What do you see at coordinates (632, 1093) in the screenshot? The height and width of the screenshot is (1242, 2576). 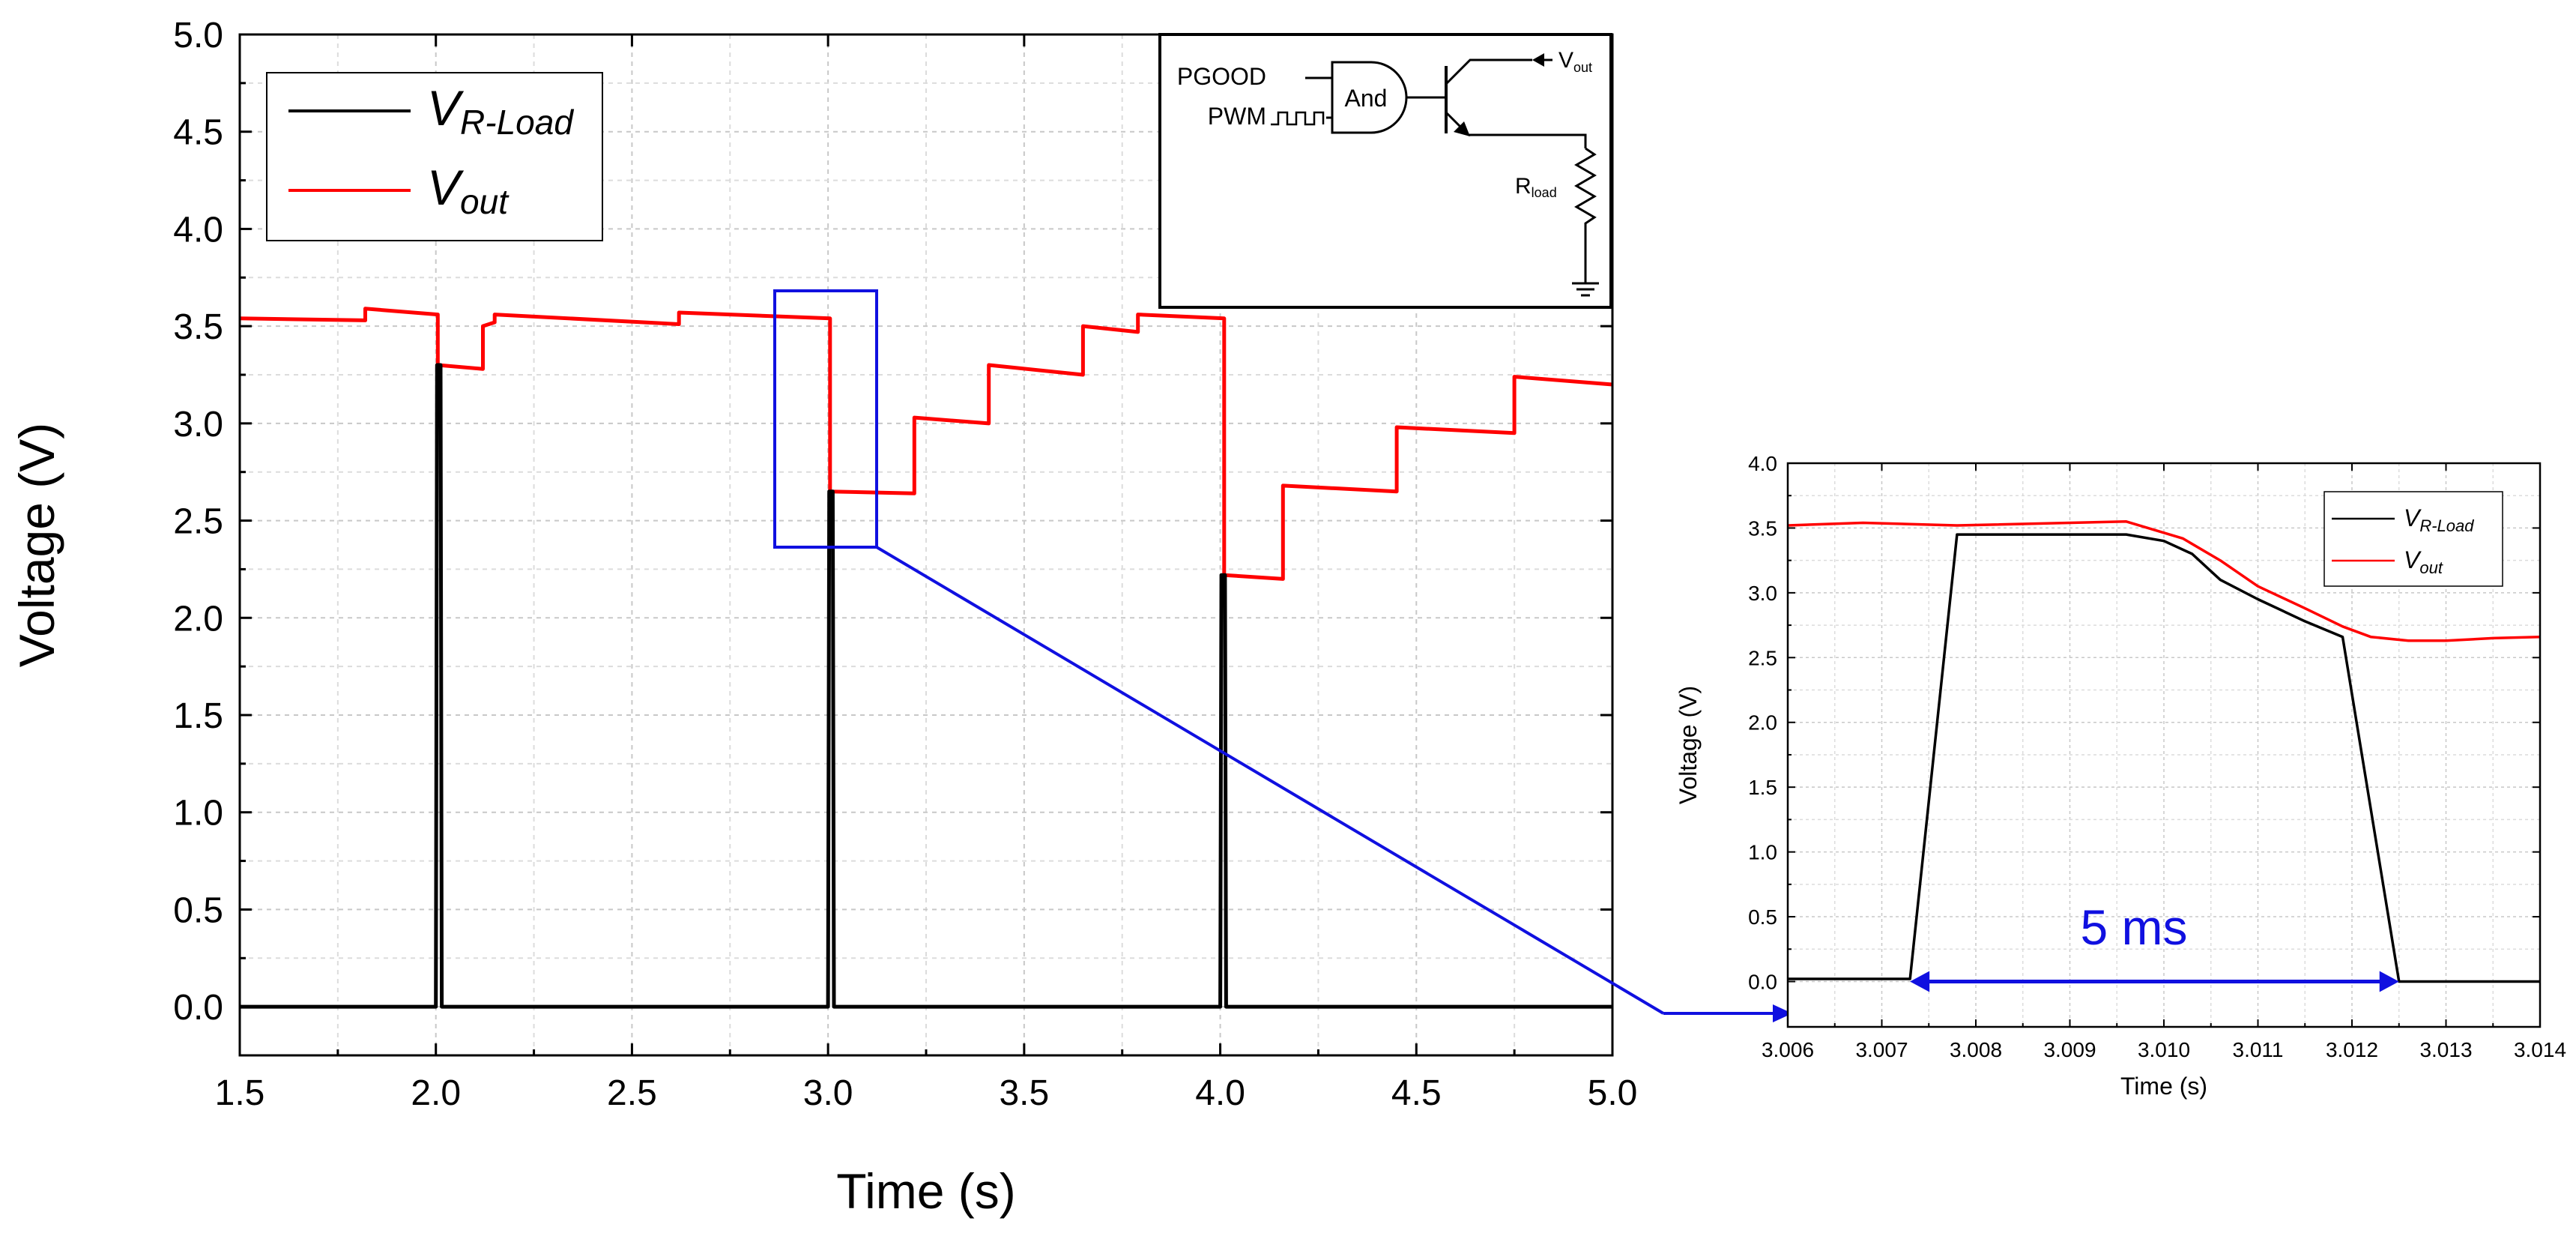 I see `x-tick-label: 2.5` at bounding box center [632, 1093].